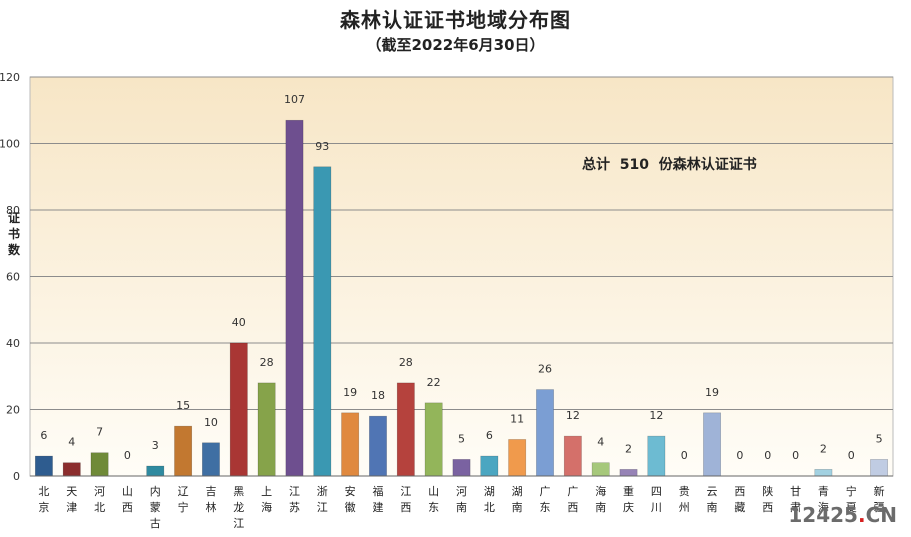 This screenshot has width=911, height=537. What do you see at coordinates (10, 144) in the screenshot?
I see `y-tick-label: 100` at bounding box center [10, 144].